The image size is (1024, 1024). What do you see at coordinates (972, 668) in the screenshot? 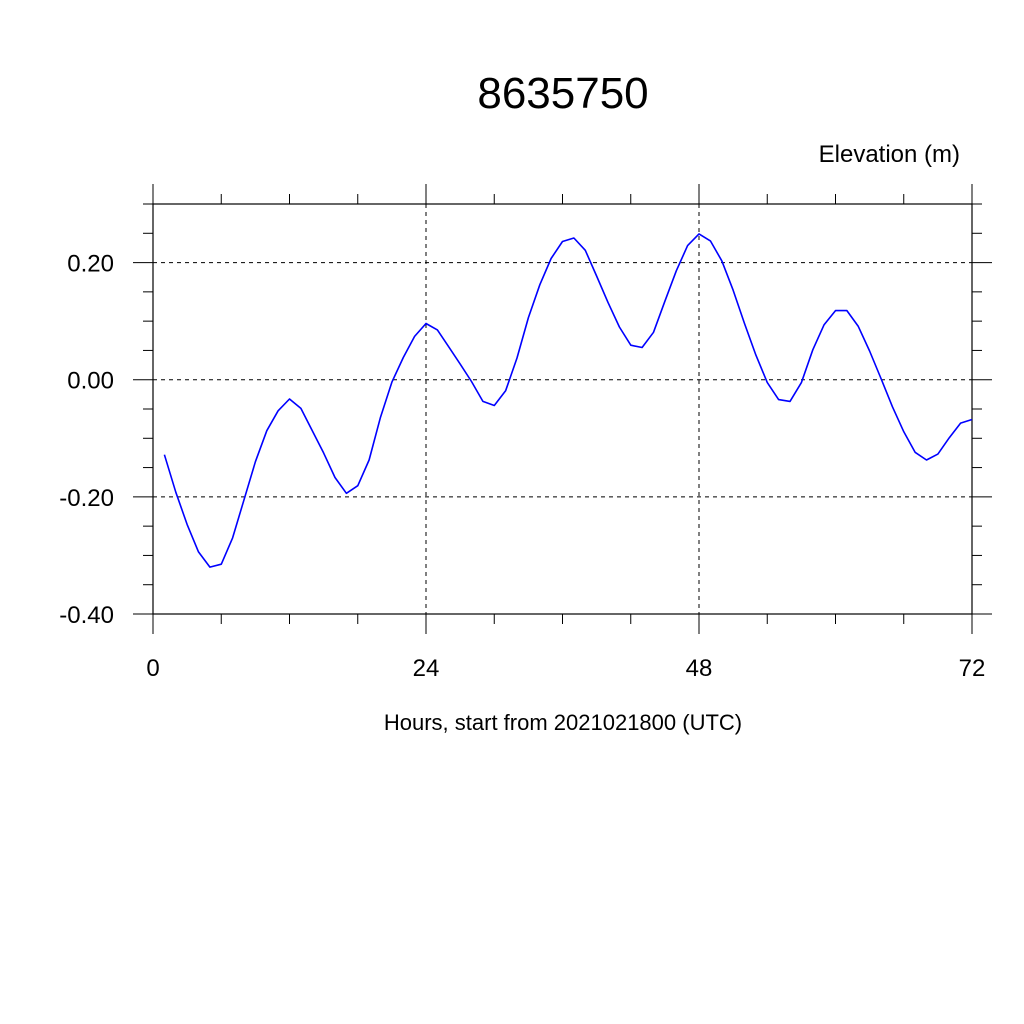
I see `x-tick-label: 72` at bounding box center [972, 668].